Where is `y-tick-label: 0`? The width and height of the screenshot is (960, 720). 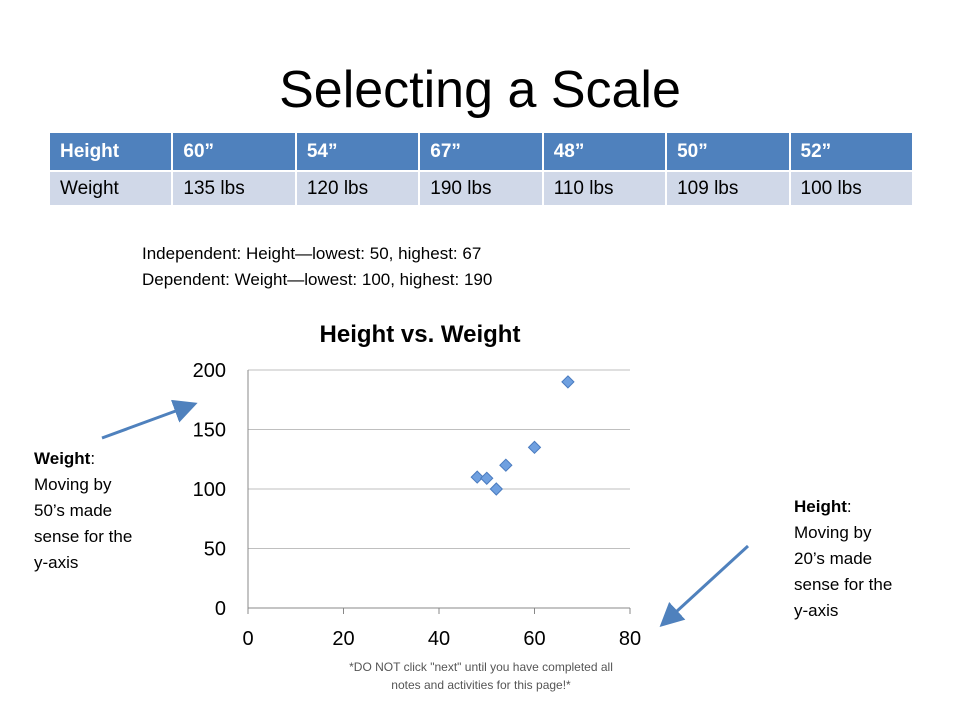
y-tick-label: 0 is located at coordinates (220, 609).